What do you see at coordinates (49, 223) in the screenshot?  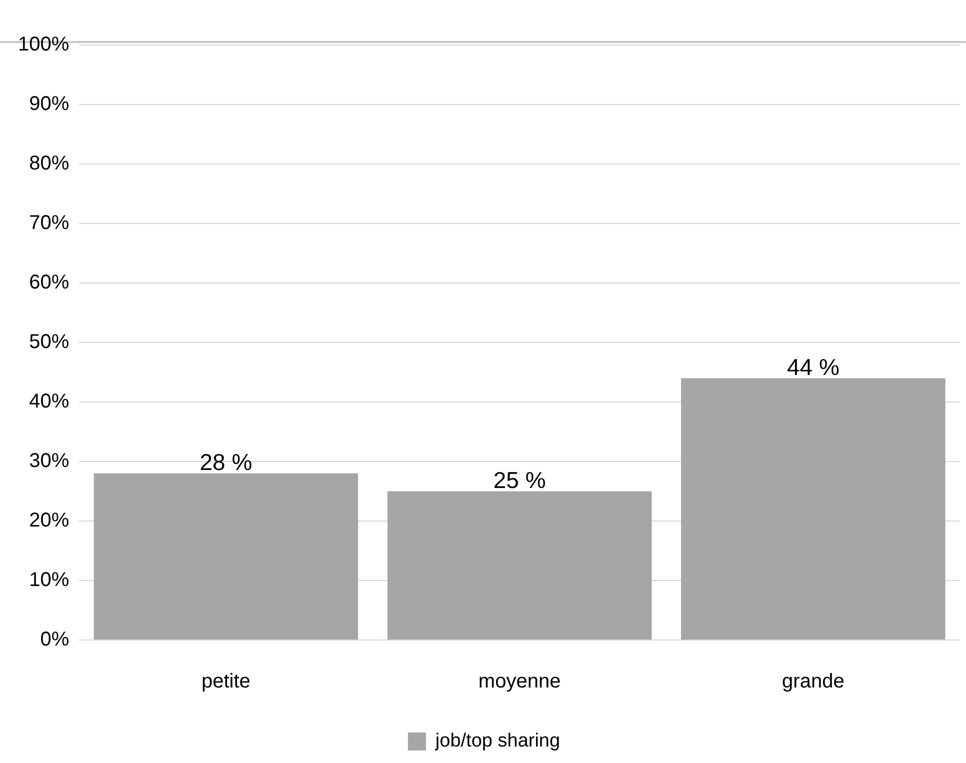 I see `y-tick-label: 70%` at bounding box center [49, 223].